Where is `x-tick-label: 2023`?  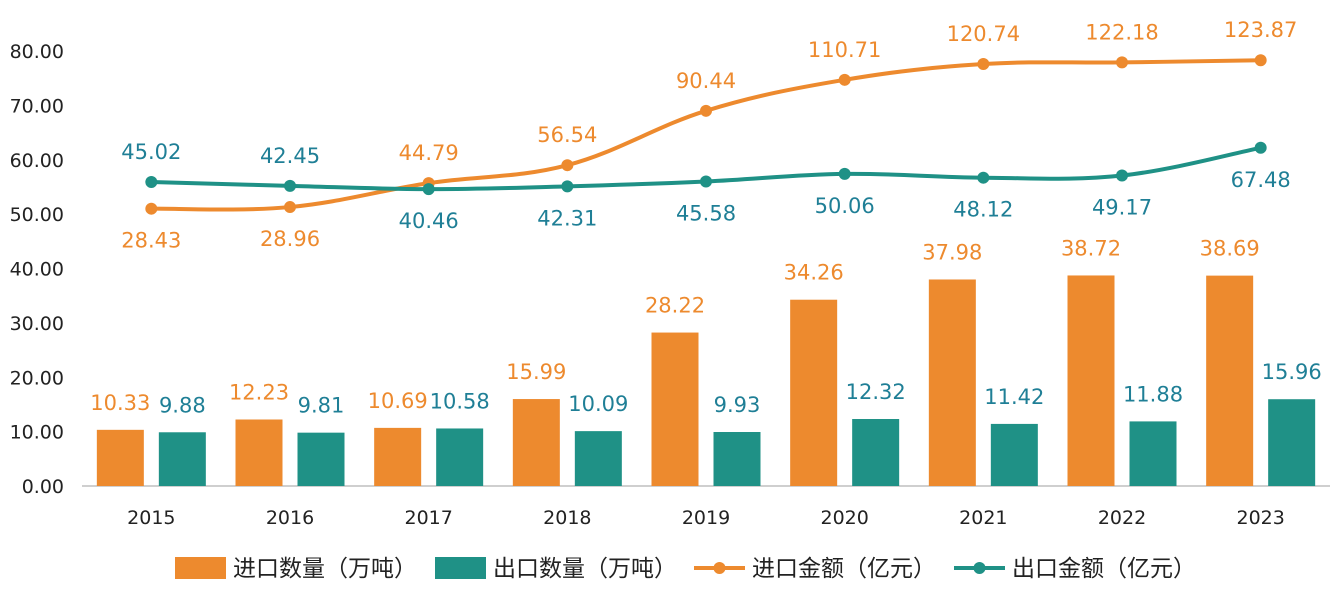
x-tick-label: 2023 is located at coordinates (1260, 518).